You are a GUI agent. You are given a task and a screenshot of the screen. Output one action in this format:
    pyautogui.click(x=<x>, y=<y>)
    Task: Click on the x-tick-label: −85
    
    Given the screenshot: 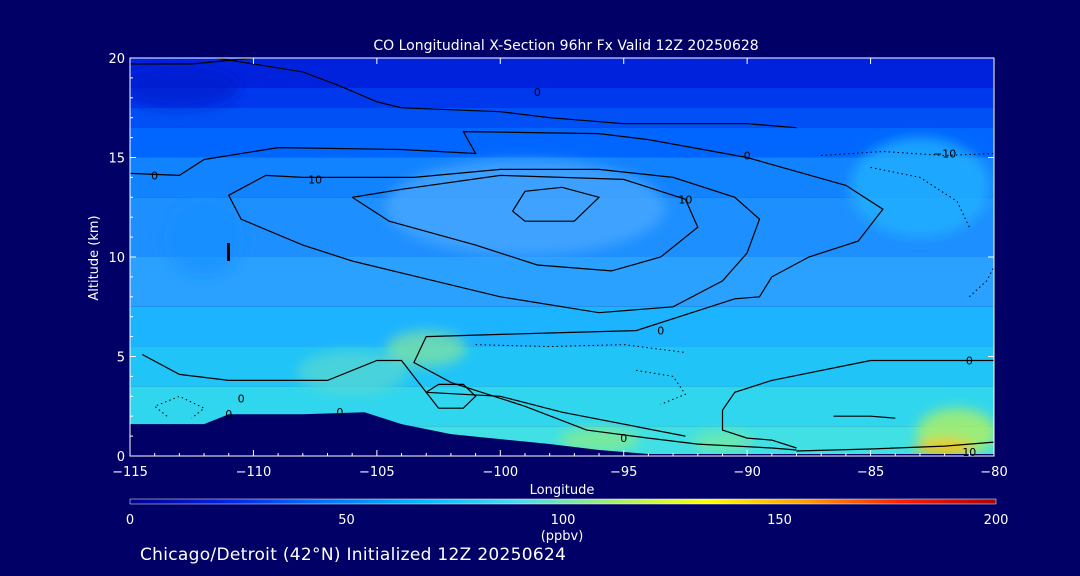 What is the action you would take?
    pyautogui.click(x=870, y=472)
    